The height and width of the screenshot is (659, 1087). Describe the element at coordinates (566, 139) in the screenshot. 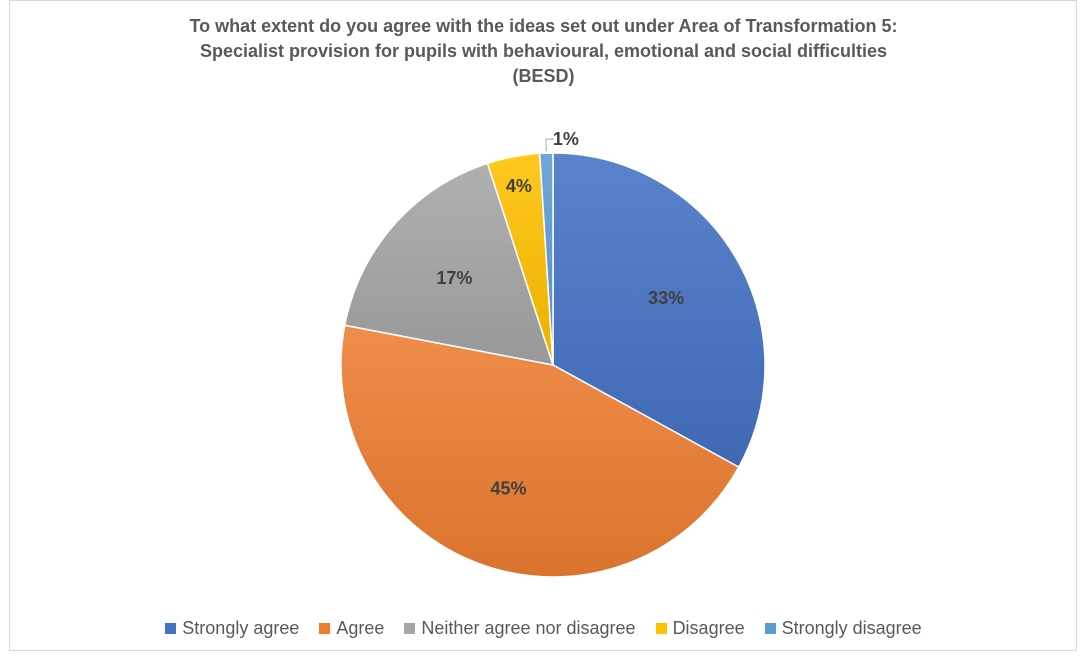

I see `data-label-strongly-disagree: 1%` at that location.